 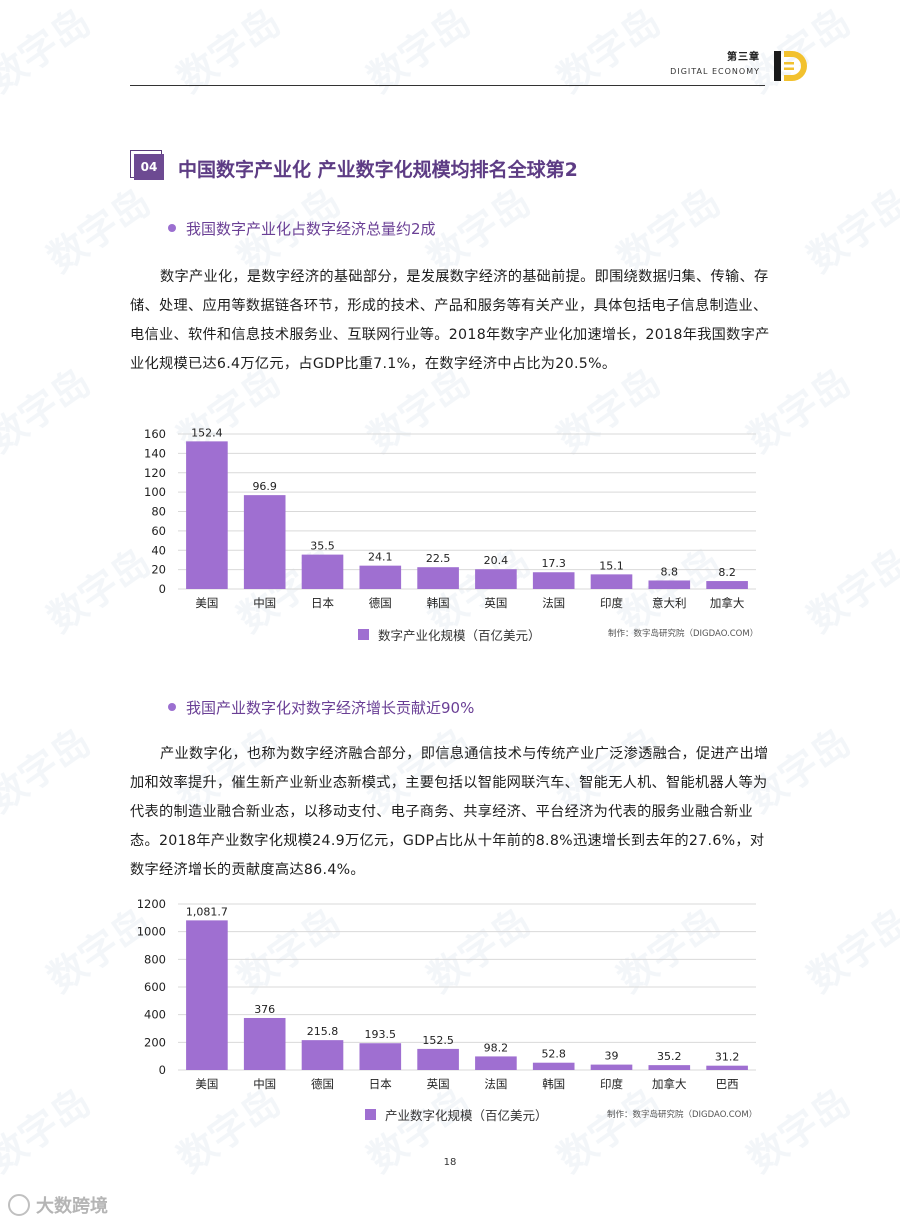 What do you see at coordinates (155, 492) in the screenshot?
I see `y-tick-label: 100` at bounding box center [155, 492].